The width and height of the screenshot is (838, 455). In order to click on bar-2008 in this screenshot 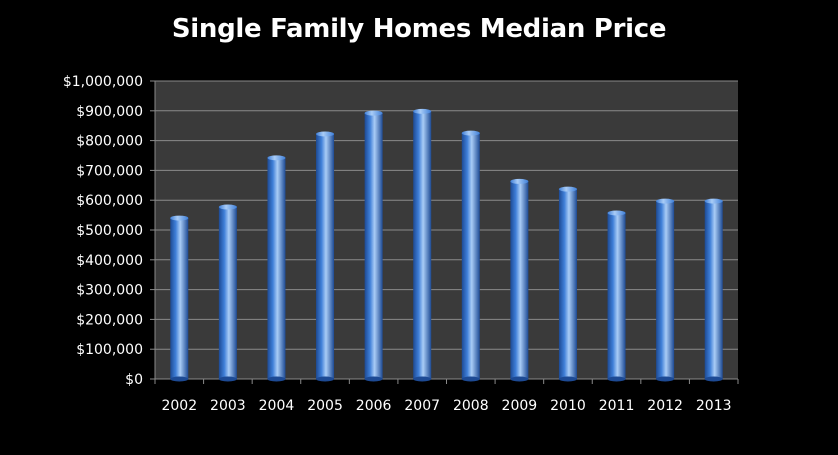, I will do `click(470, 256)`.